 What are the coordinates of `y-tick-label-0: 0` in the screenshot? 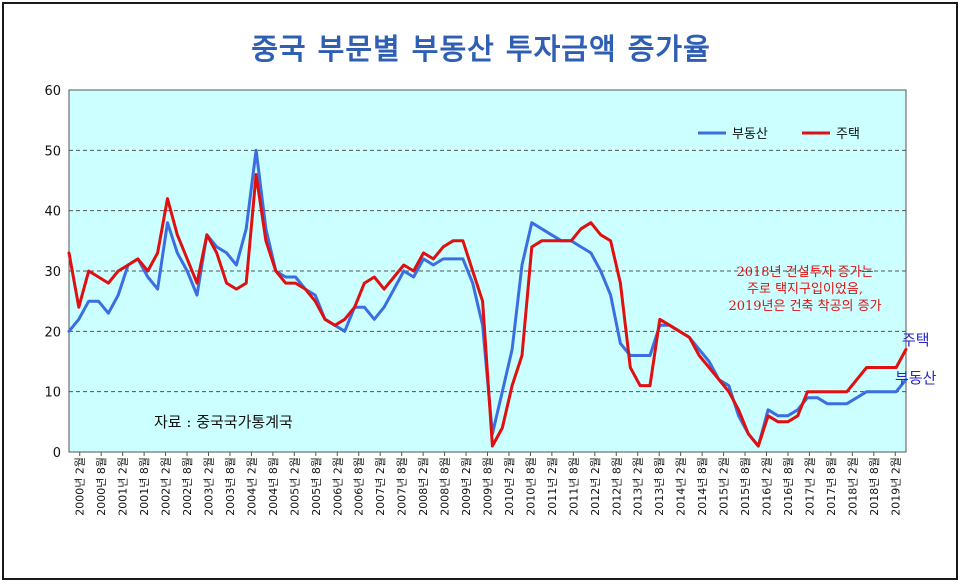 It's located at (57, 453).